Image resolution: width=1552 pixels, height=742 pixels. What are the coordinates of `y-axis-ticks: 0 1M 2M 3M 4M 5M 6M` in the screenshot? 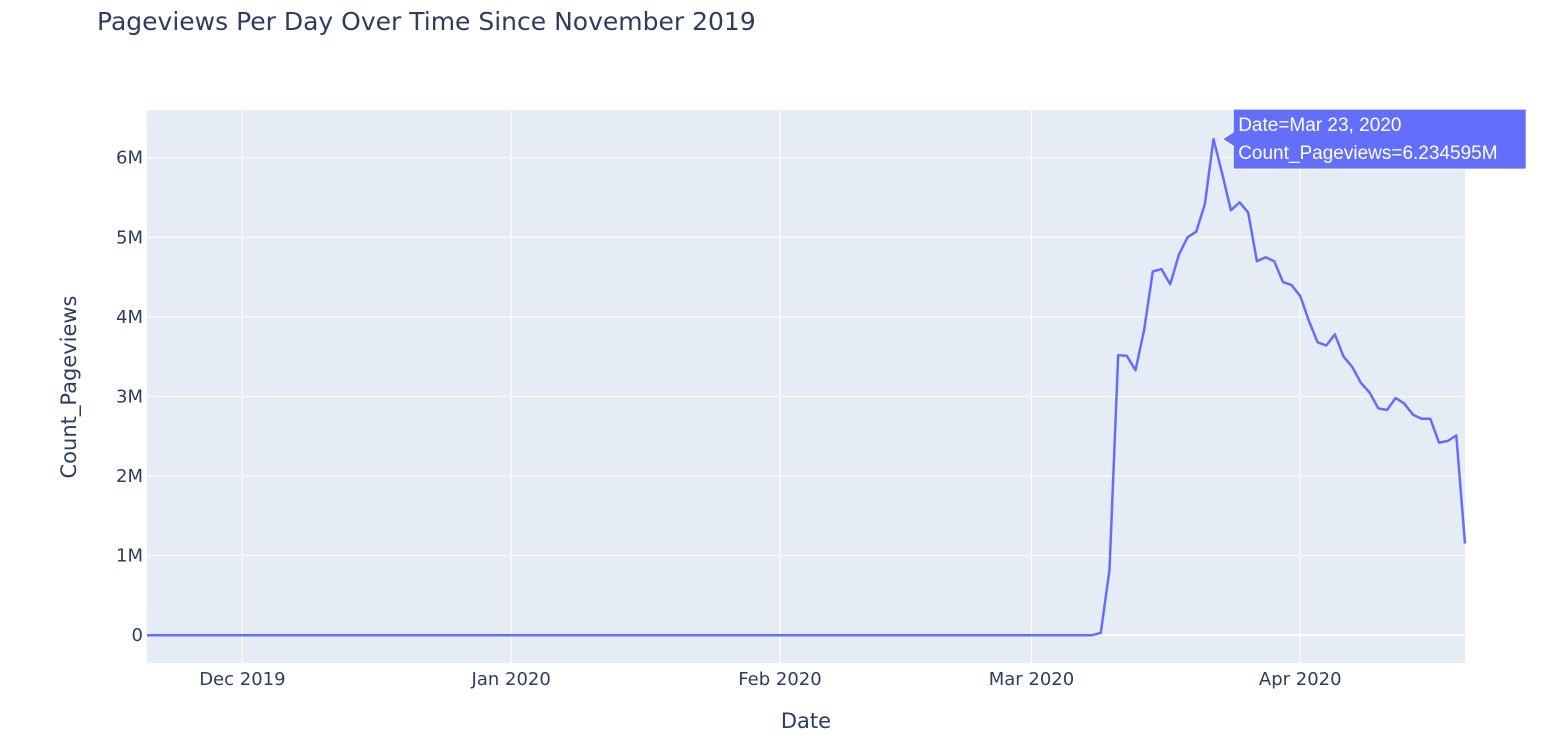 It's located at (129, 397).